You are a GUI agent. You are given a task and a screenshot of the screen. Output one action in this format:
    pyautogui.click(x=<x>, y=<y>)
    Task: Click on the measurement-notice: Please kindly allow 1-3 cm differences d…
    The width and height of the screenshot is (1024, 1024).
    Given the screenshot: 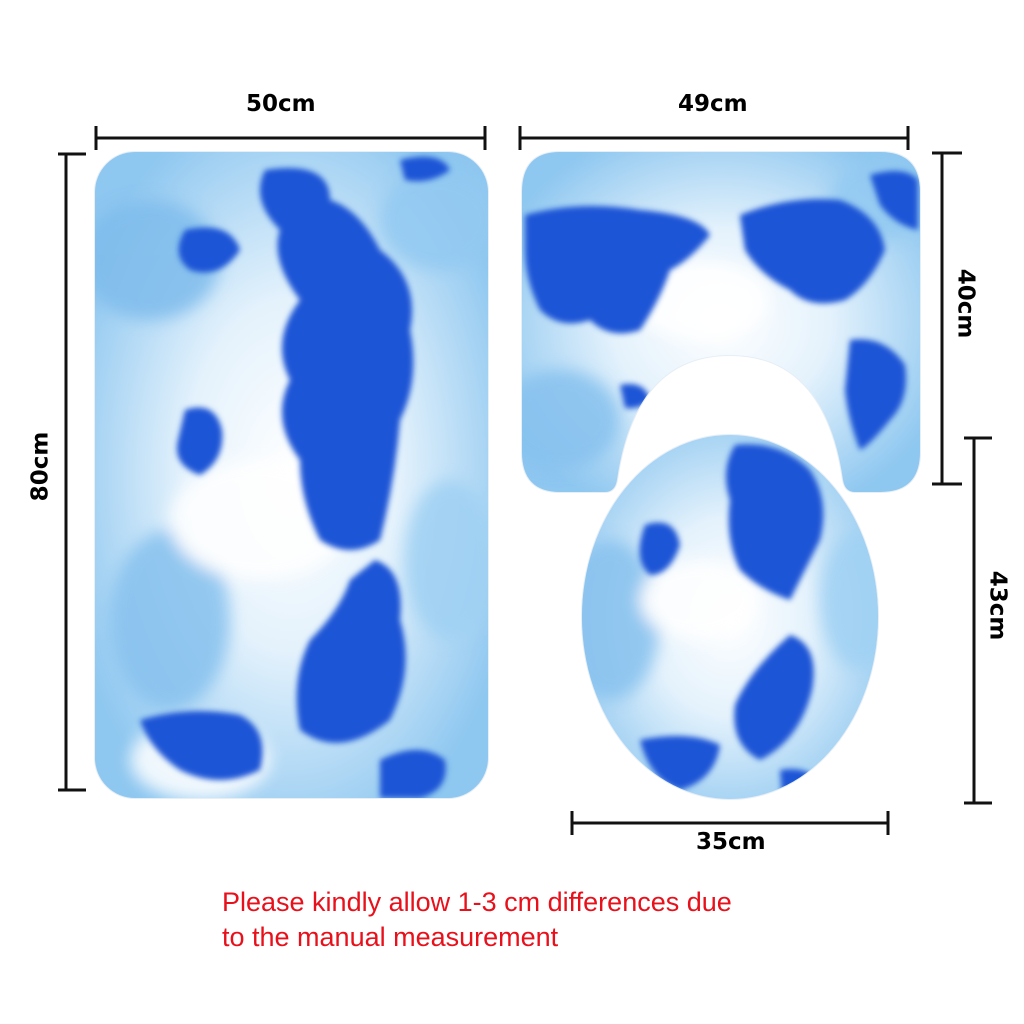 What is the action you would take?
    pyautogui.click(x=572, y=920)
    